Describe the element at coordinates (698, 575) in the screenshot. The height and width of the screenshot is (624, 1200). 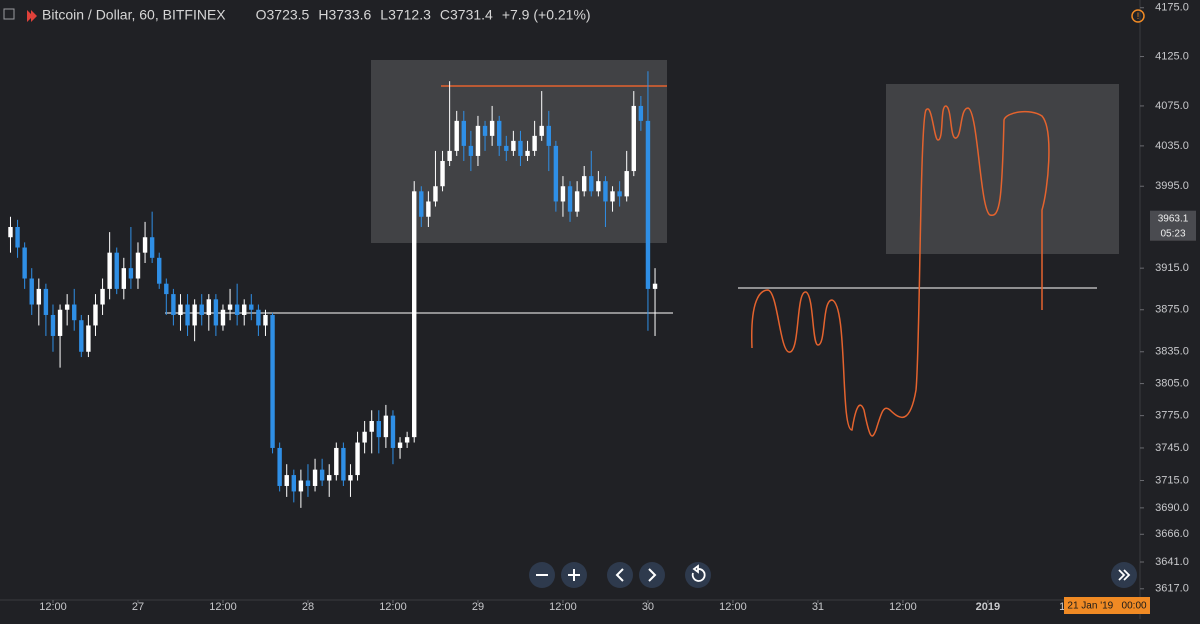
I see `reset-button` at that location.